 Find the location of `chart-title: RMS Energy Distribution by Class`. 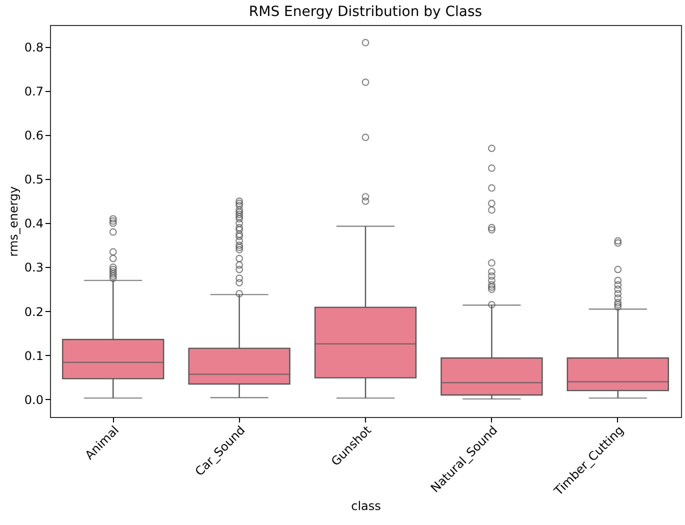

chart-title: RMS Energy Distribution by Class is located at coordinates (365, 12).